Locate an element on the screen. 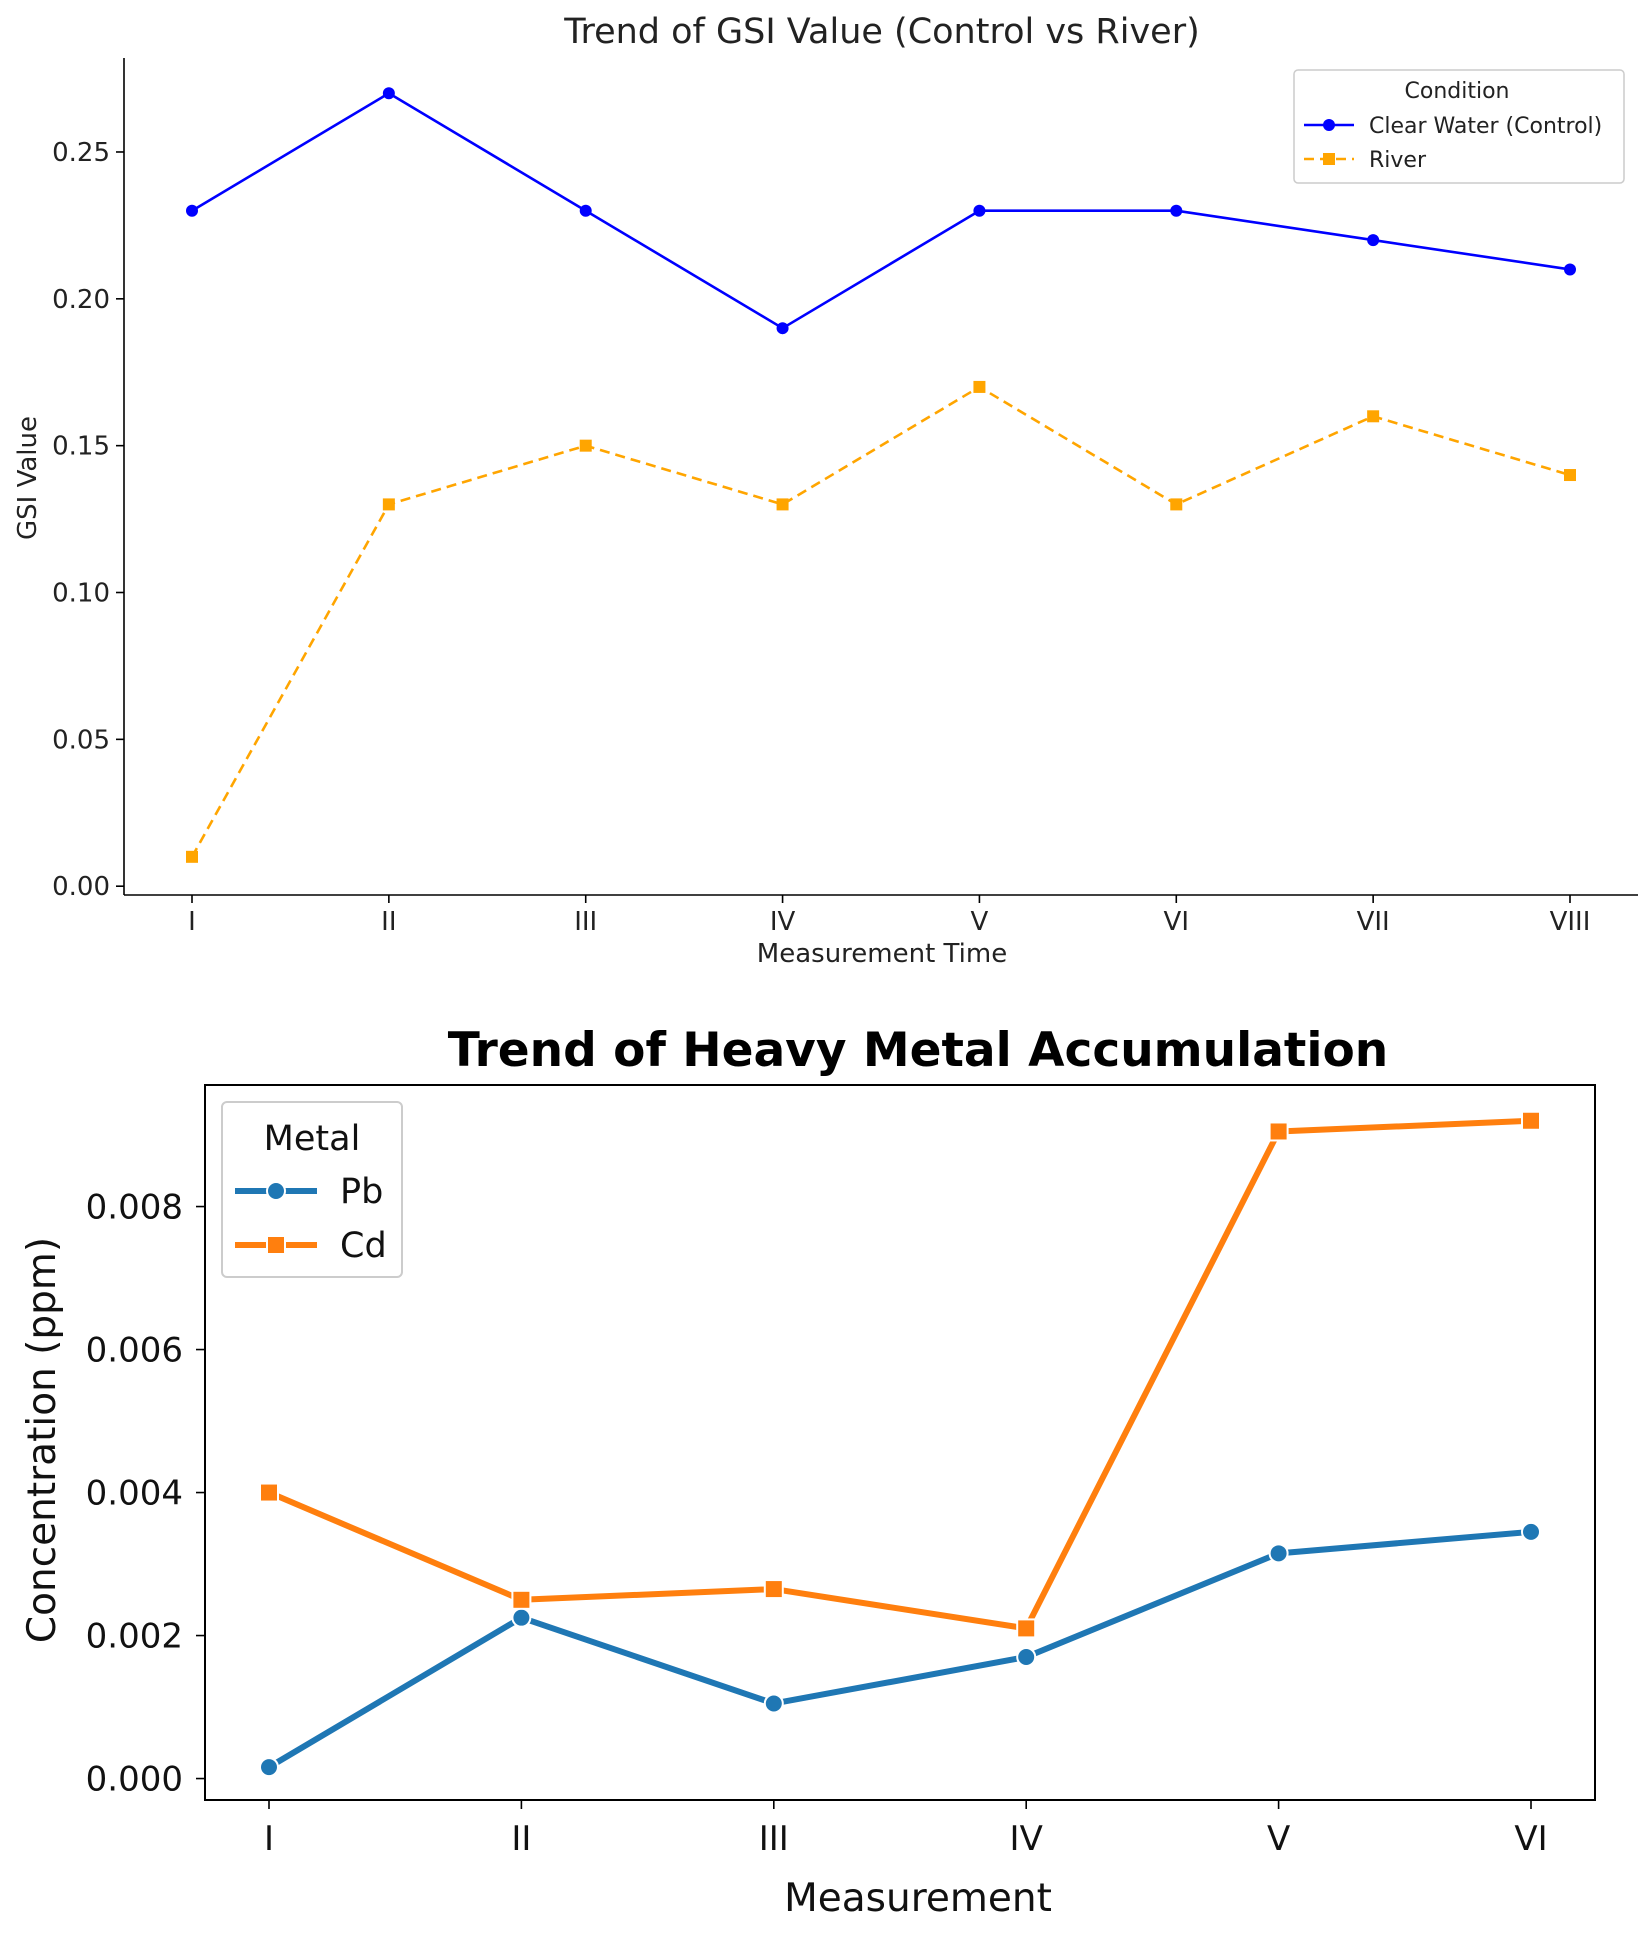 This screenshot has width=1650, height=1934. gsi-y-axis-label: GSI Value is located at coordinates (28, 478).